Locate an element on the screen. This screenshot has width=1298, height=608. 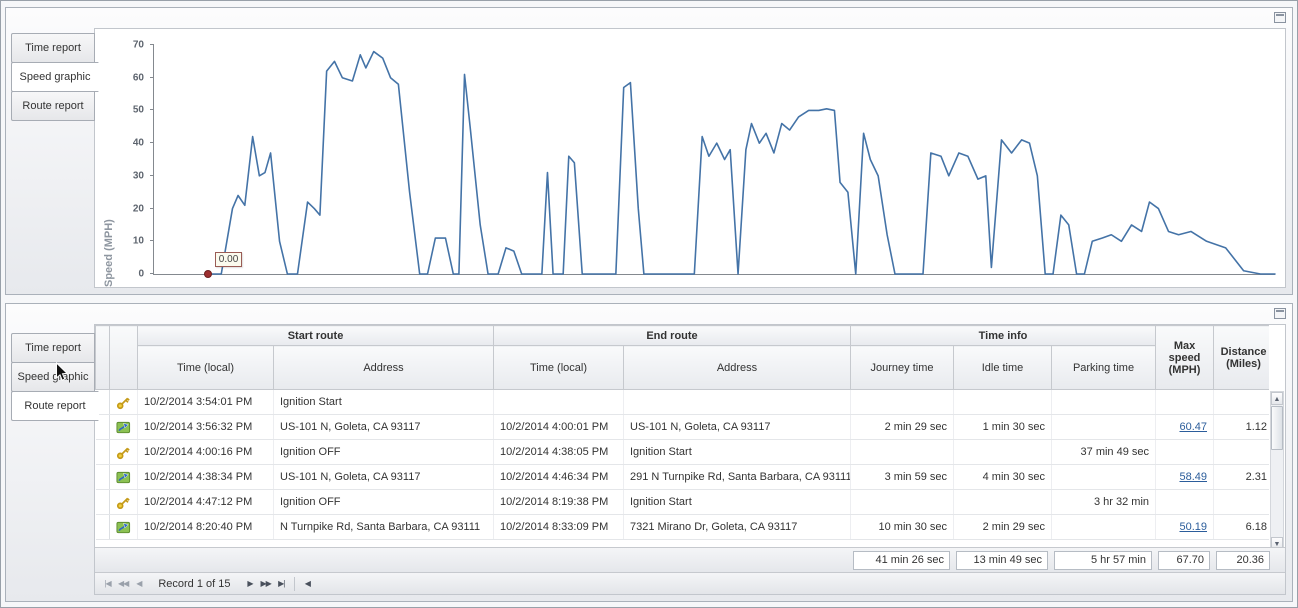
column-header-max-speed: Max speed (MPH) is located at coordinates (1185, 357).